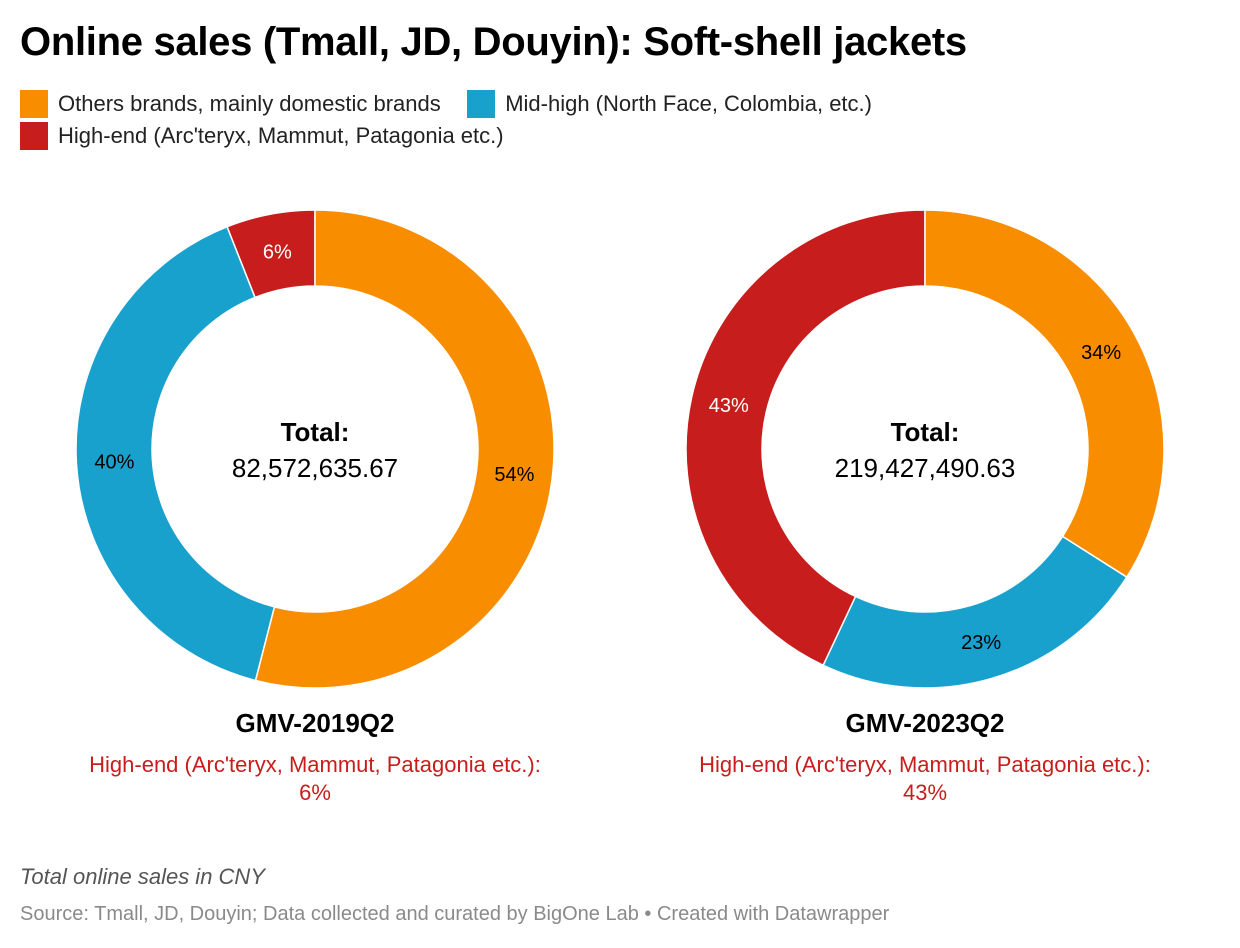 The height and width of the screenshot is (948, 1240). What do you see at coordinates (1044, 394) in the screenshot?
I see `slice-others-2023q2` at bounding box center [1044, 394].